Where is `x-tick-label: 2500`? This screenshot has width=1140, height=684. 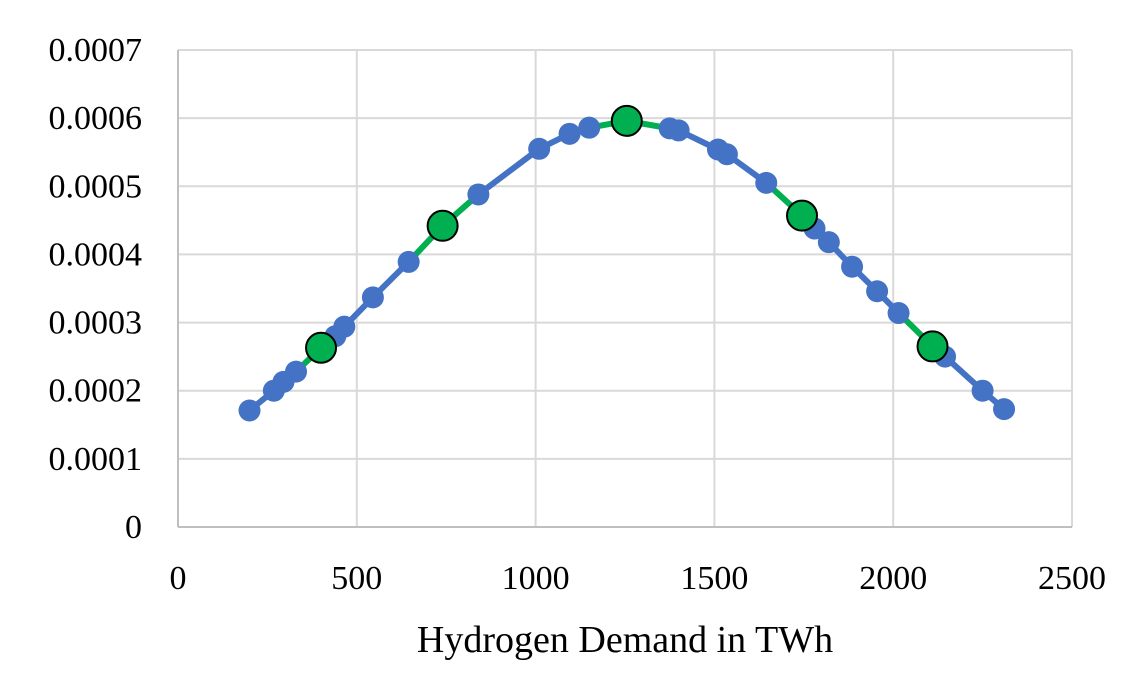
x-tick-label: 2500 is located at coordinates (1072, 578).